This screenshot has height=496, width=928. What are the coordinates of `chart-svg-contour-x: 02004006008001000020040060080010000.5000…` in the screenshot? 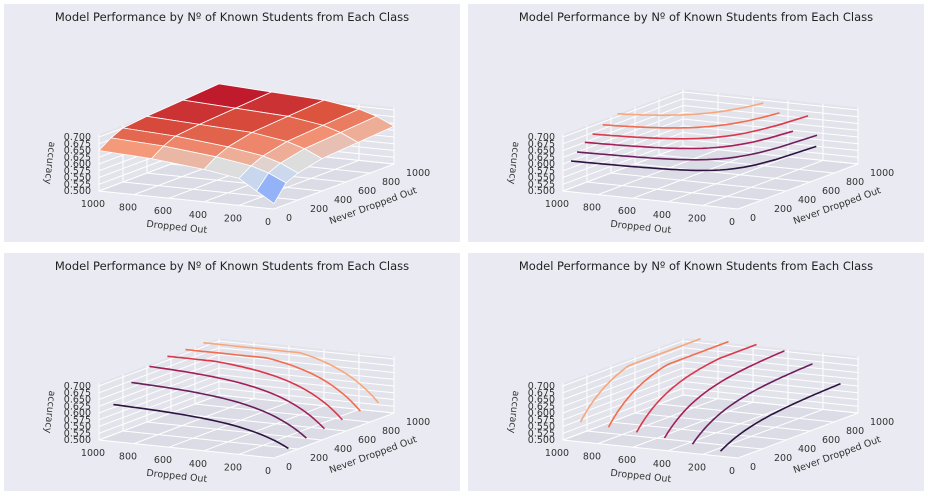 It's located at (700, 411).